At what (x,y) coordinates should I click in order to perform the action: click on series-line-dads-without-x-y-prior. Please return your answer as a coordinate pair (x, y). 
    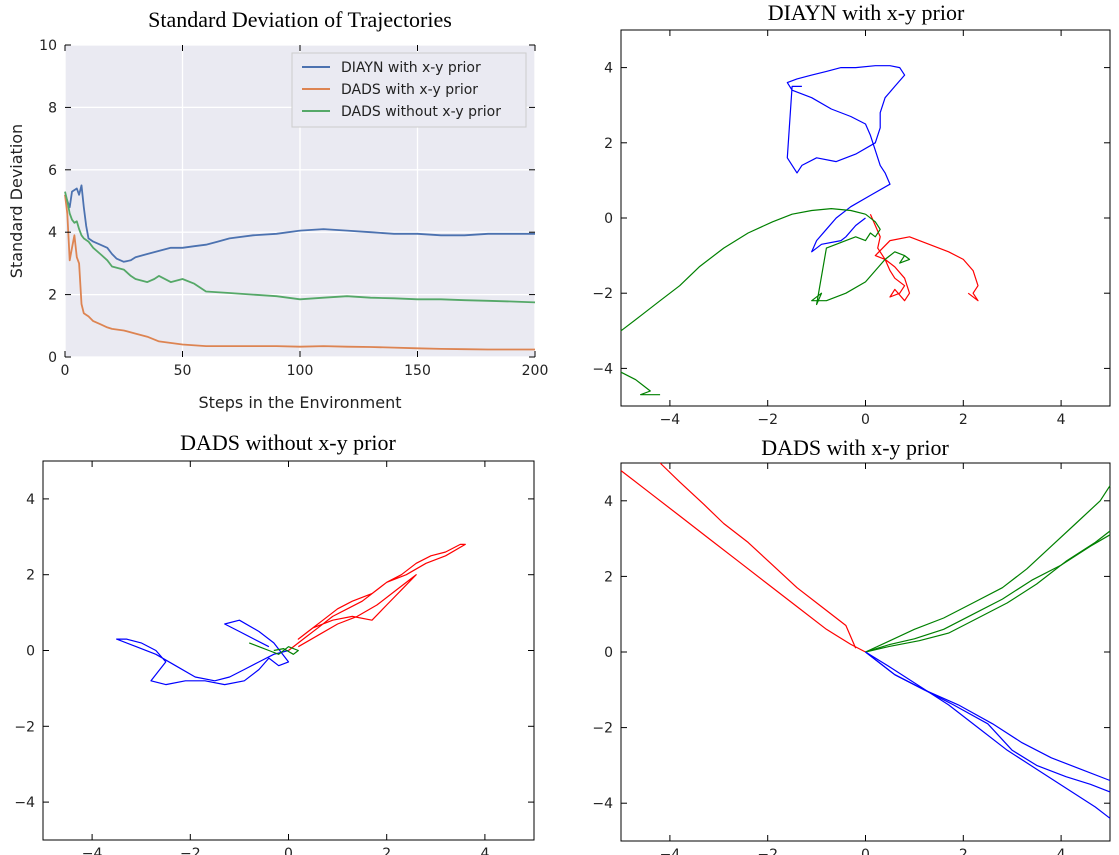
    Looking at the image, I should click on (300, 247).